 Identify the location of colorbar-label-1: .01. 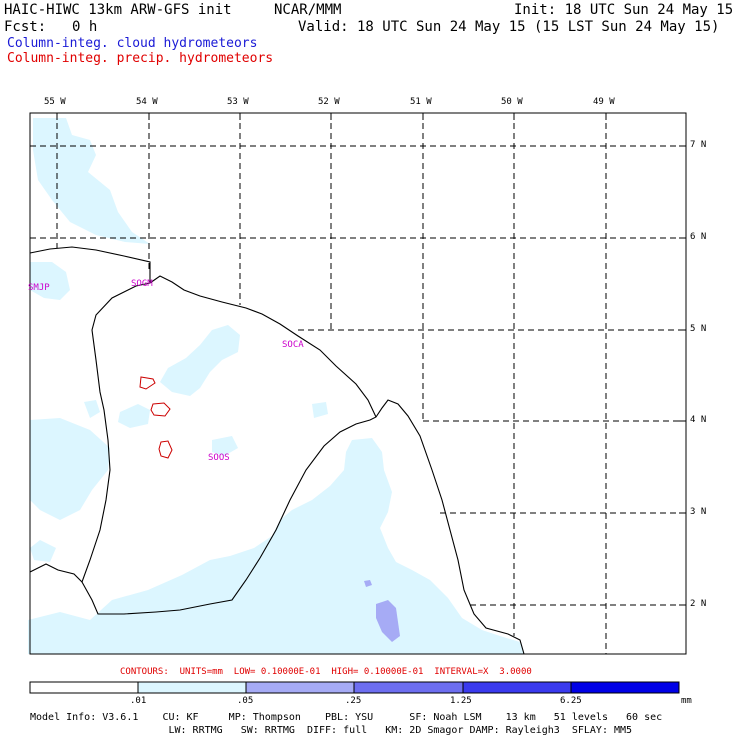
(138, 701).